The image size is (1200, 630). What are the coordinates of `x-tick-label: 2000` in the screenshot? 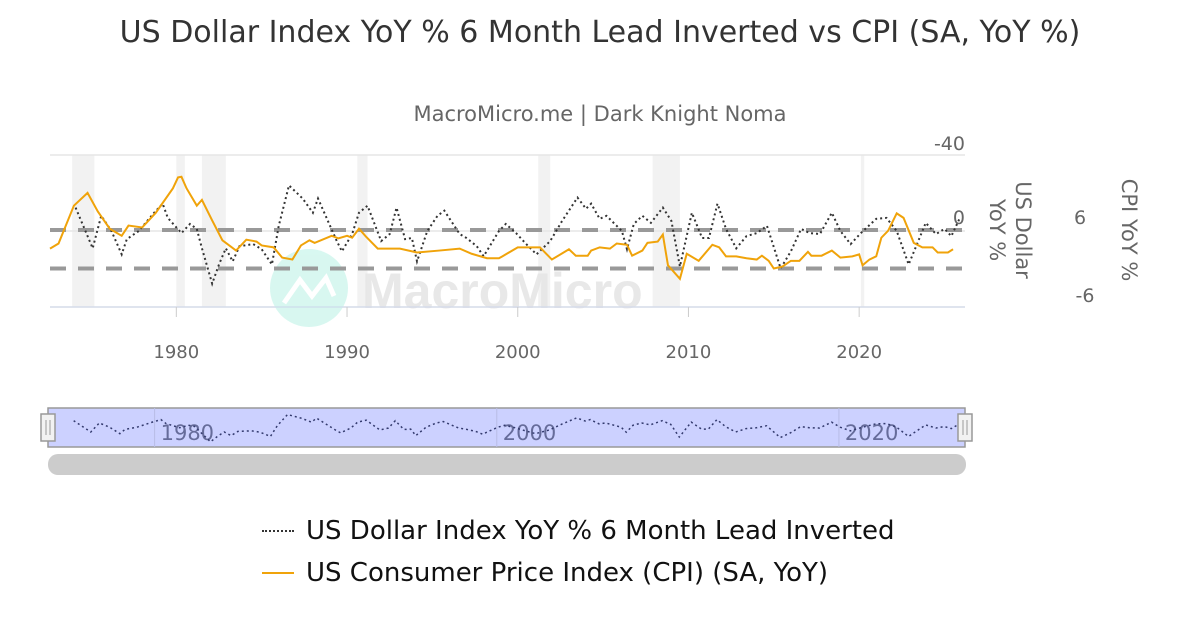 It's located at (518, 352).